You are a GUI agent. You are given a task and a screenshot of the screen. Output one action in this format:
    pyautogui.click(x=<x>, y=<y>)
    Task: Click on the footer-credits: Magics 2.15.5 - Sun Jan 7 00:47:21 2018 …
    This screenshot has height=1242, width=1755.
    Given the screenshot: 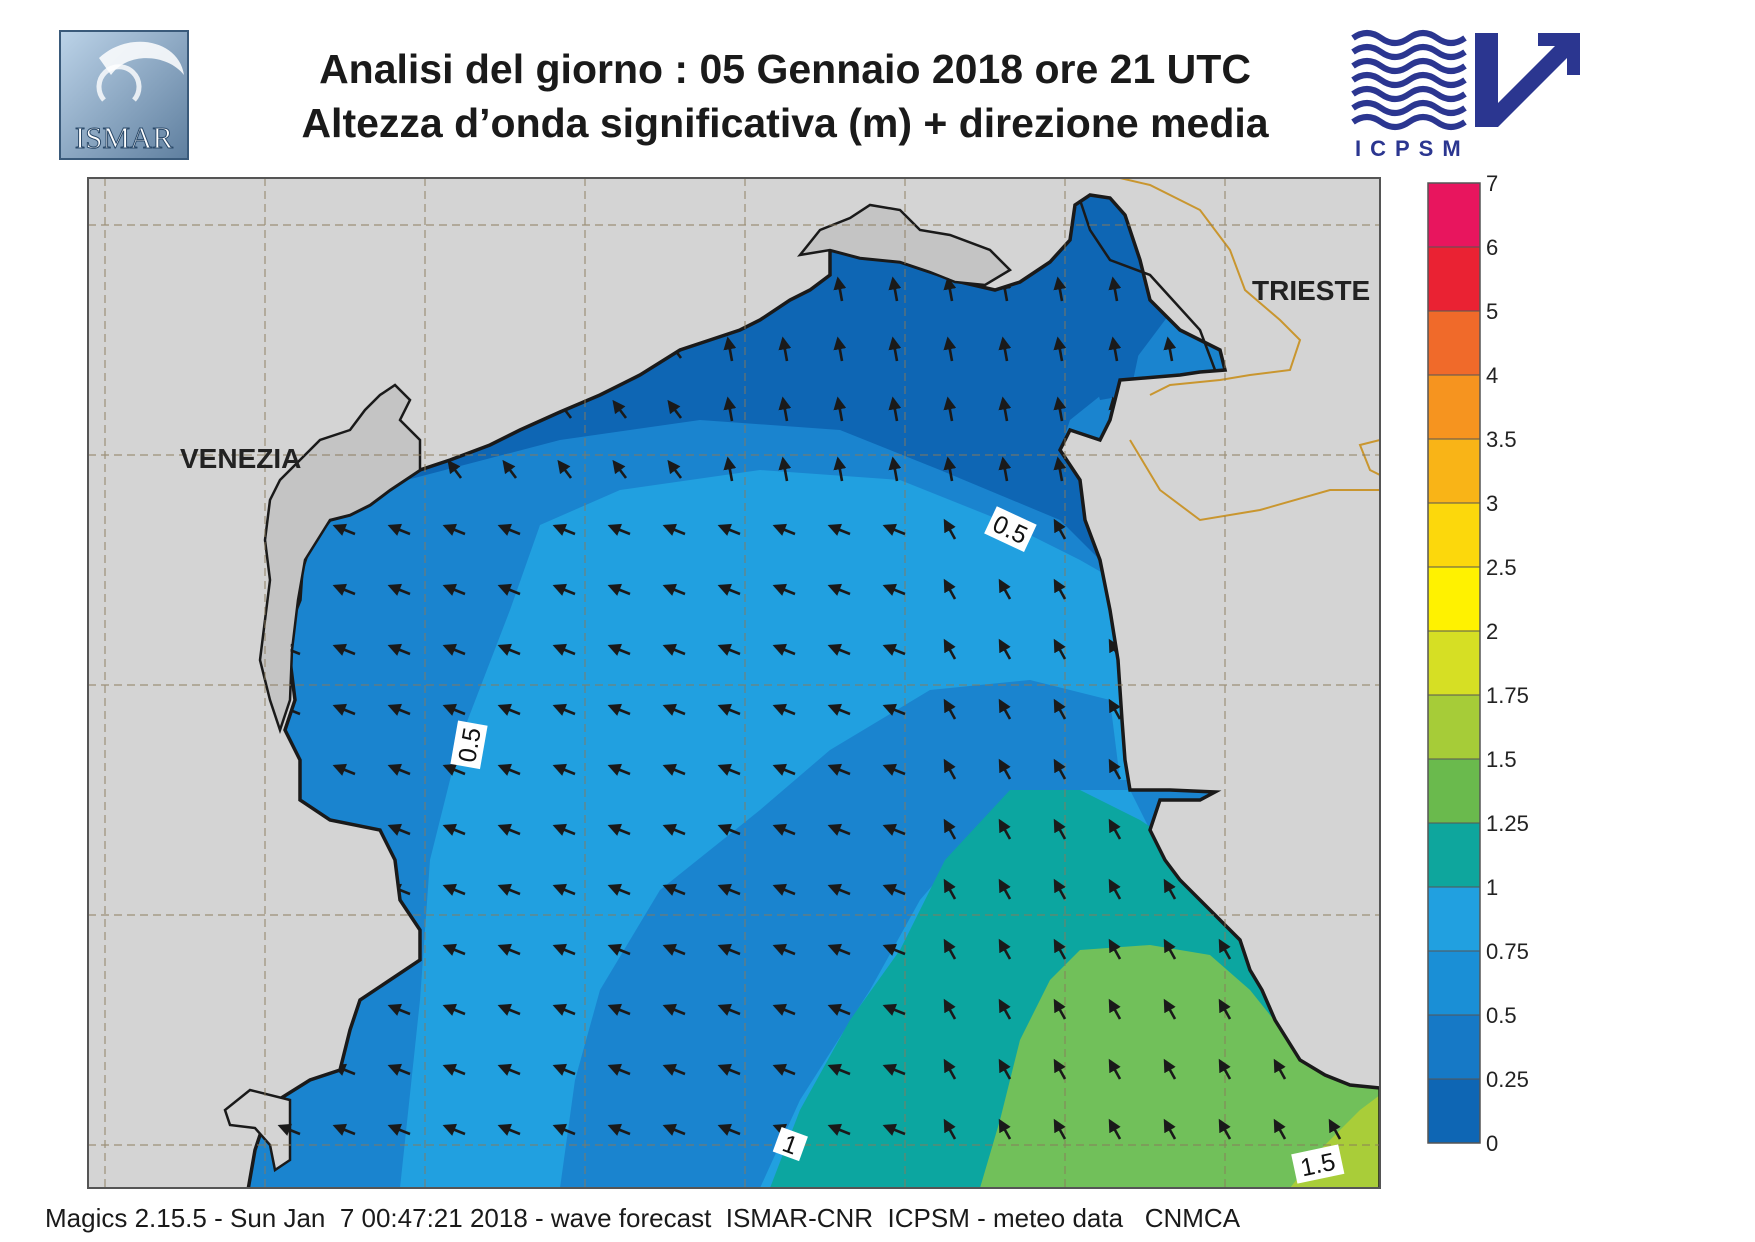 What is the action you would take?
    pyautogui.click(x=643, y=1218)
    